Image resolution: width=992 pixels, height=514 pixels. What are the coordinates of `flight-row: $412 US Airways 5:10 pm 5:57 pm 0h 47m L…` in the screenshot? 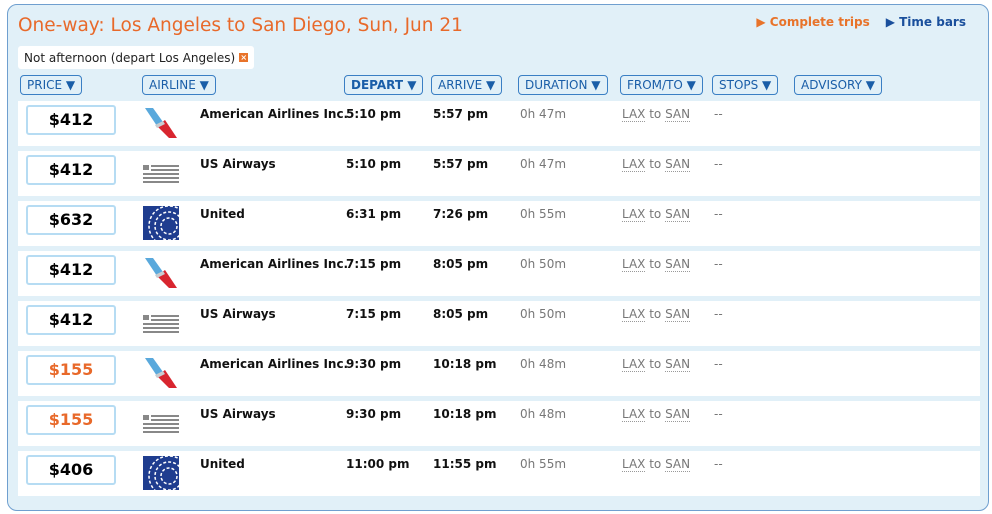 It's located at (499, 173).